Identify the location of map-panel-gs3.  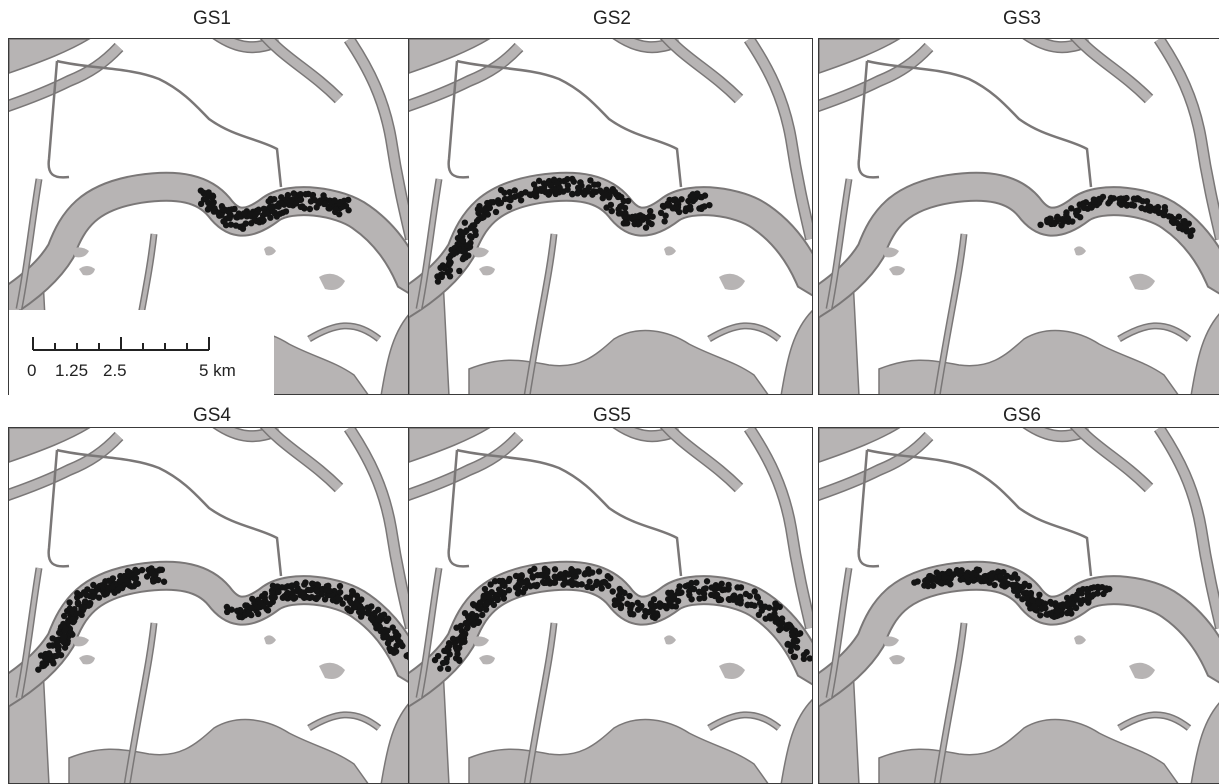
(1018, 216).